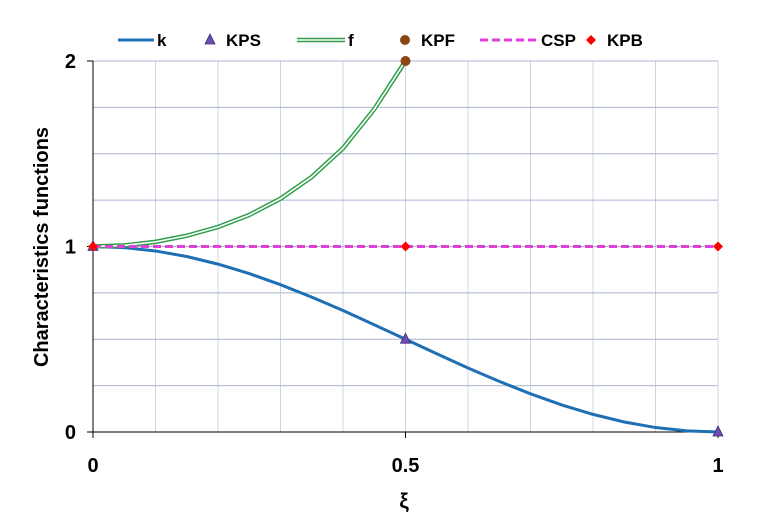 The image size is (762, 521). What do you see at coordinates (249, 154) in the screenshot?
I see `series-f-line-inner` at bounding box center [249, 154].